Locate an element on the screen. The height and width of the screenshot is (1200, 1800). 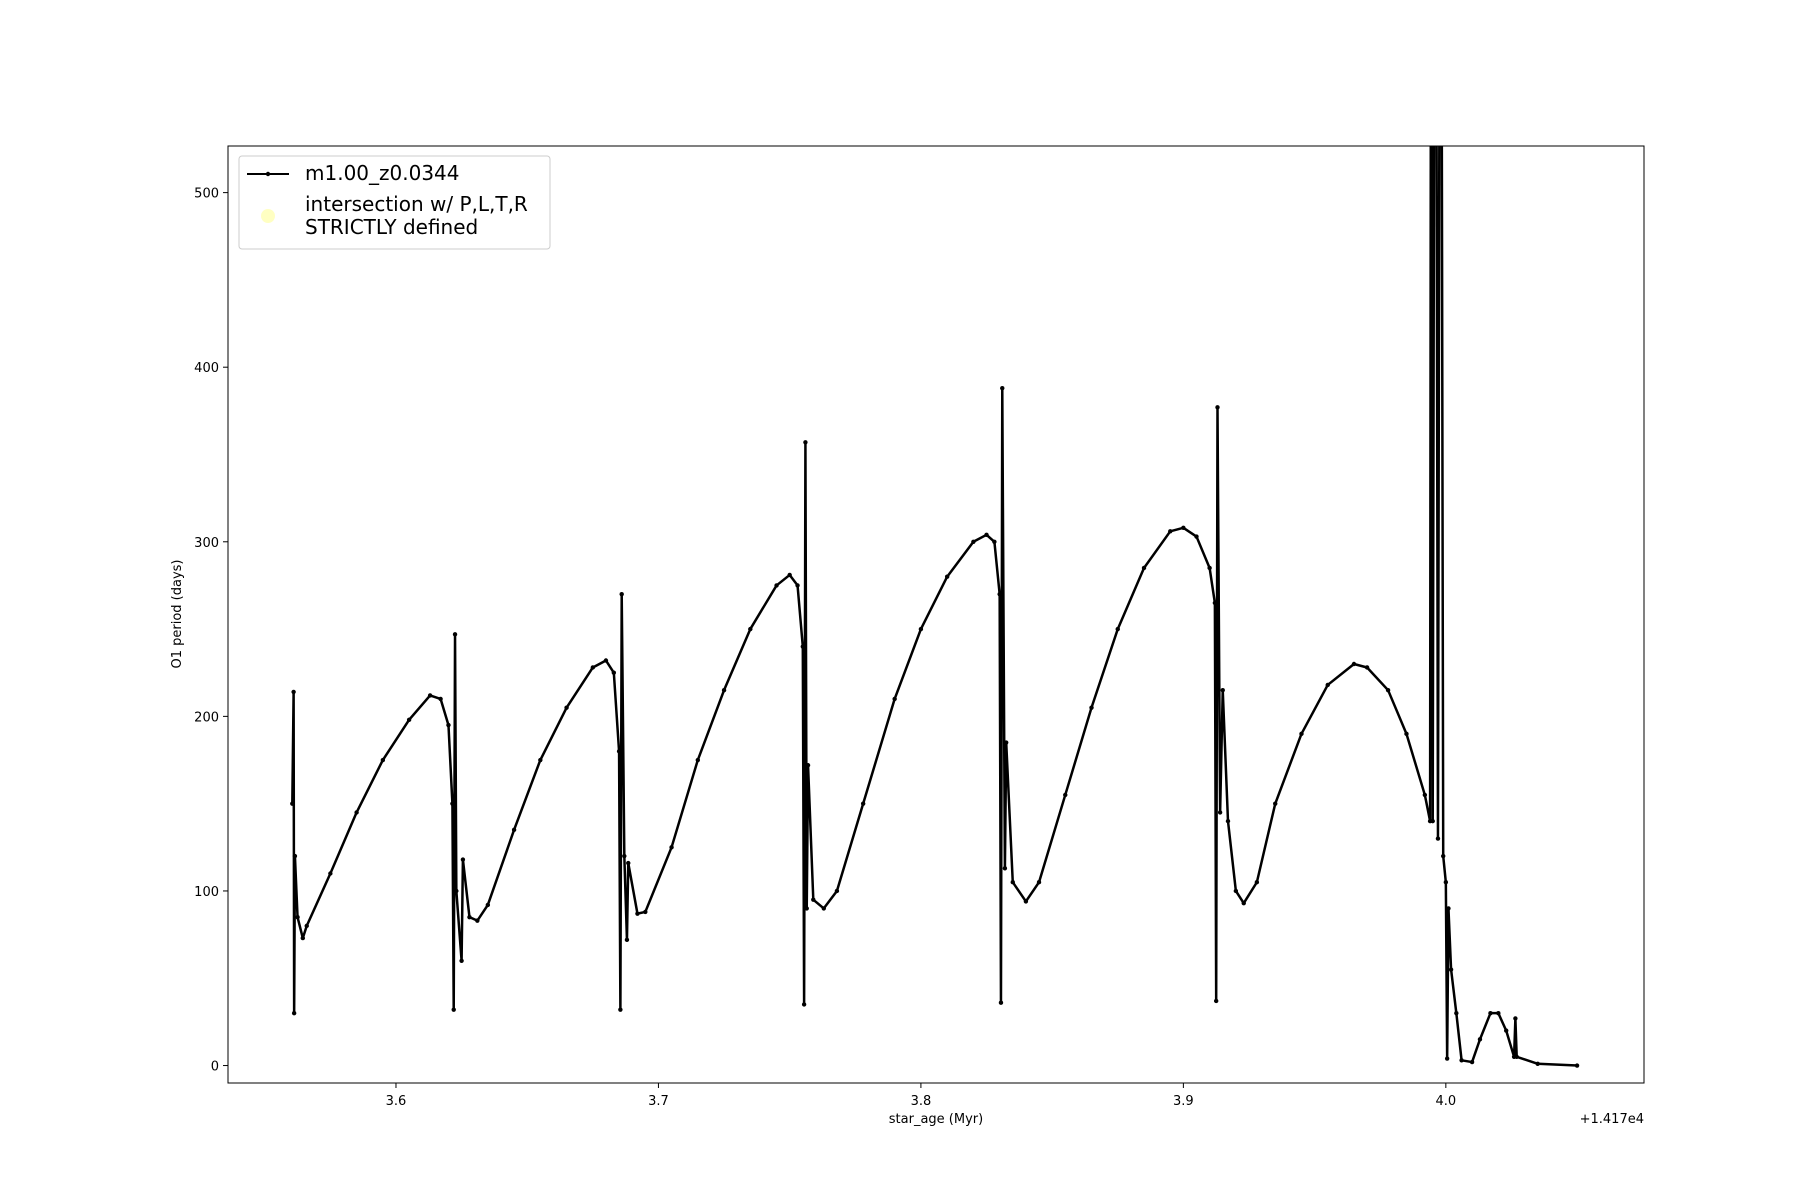
x-offset-label: +1.417e4 is located at coordinates (1612, 1119).